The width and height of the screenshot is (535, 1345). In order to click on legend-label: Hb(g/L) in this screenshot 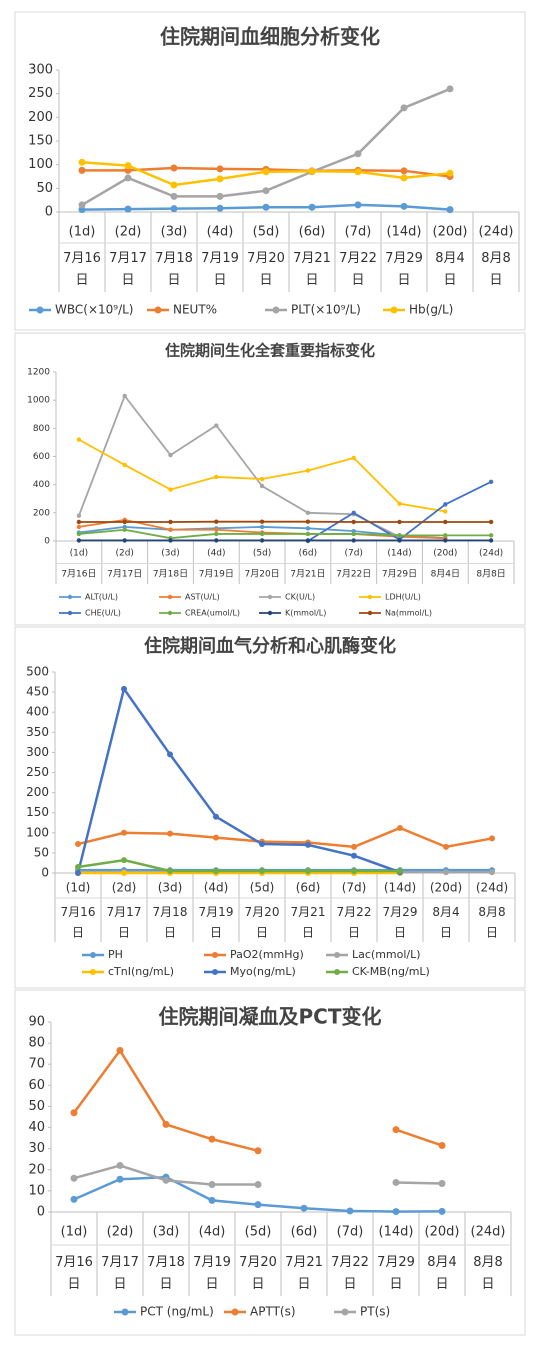, I will do `click(431, 310)`.